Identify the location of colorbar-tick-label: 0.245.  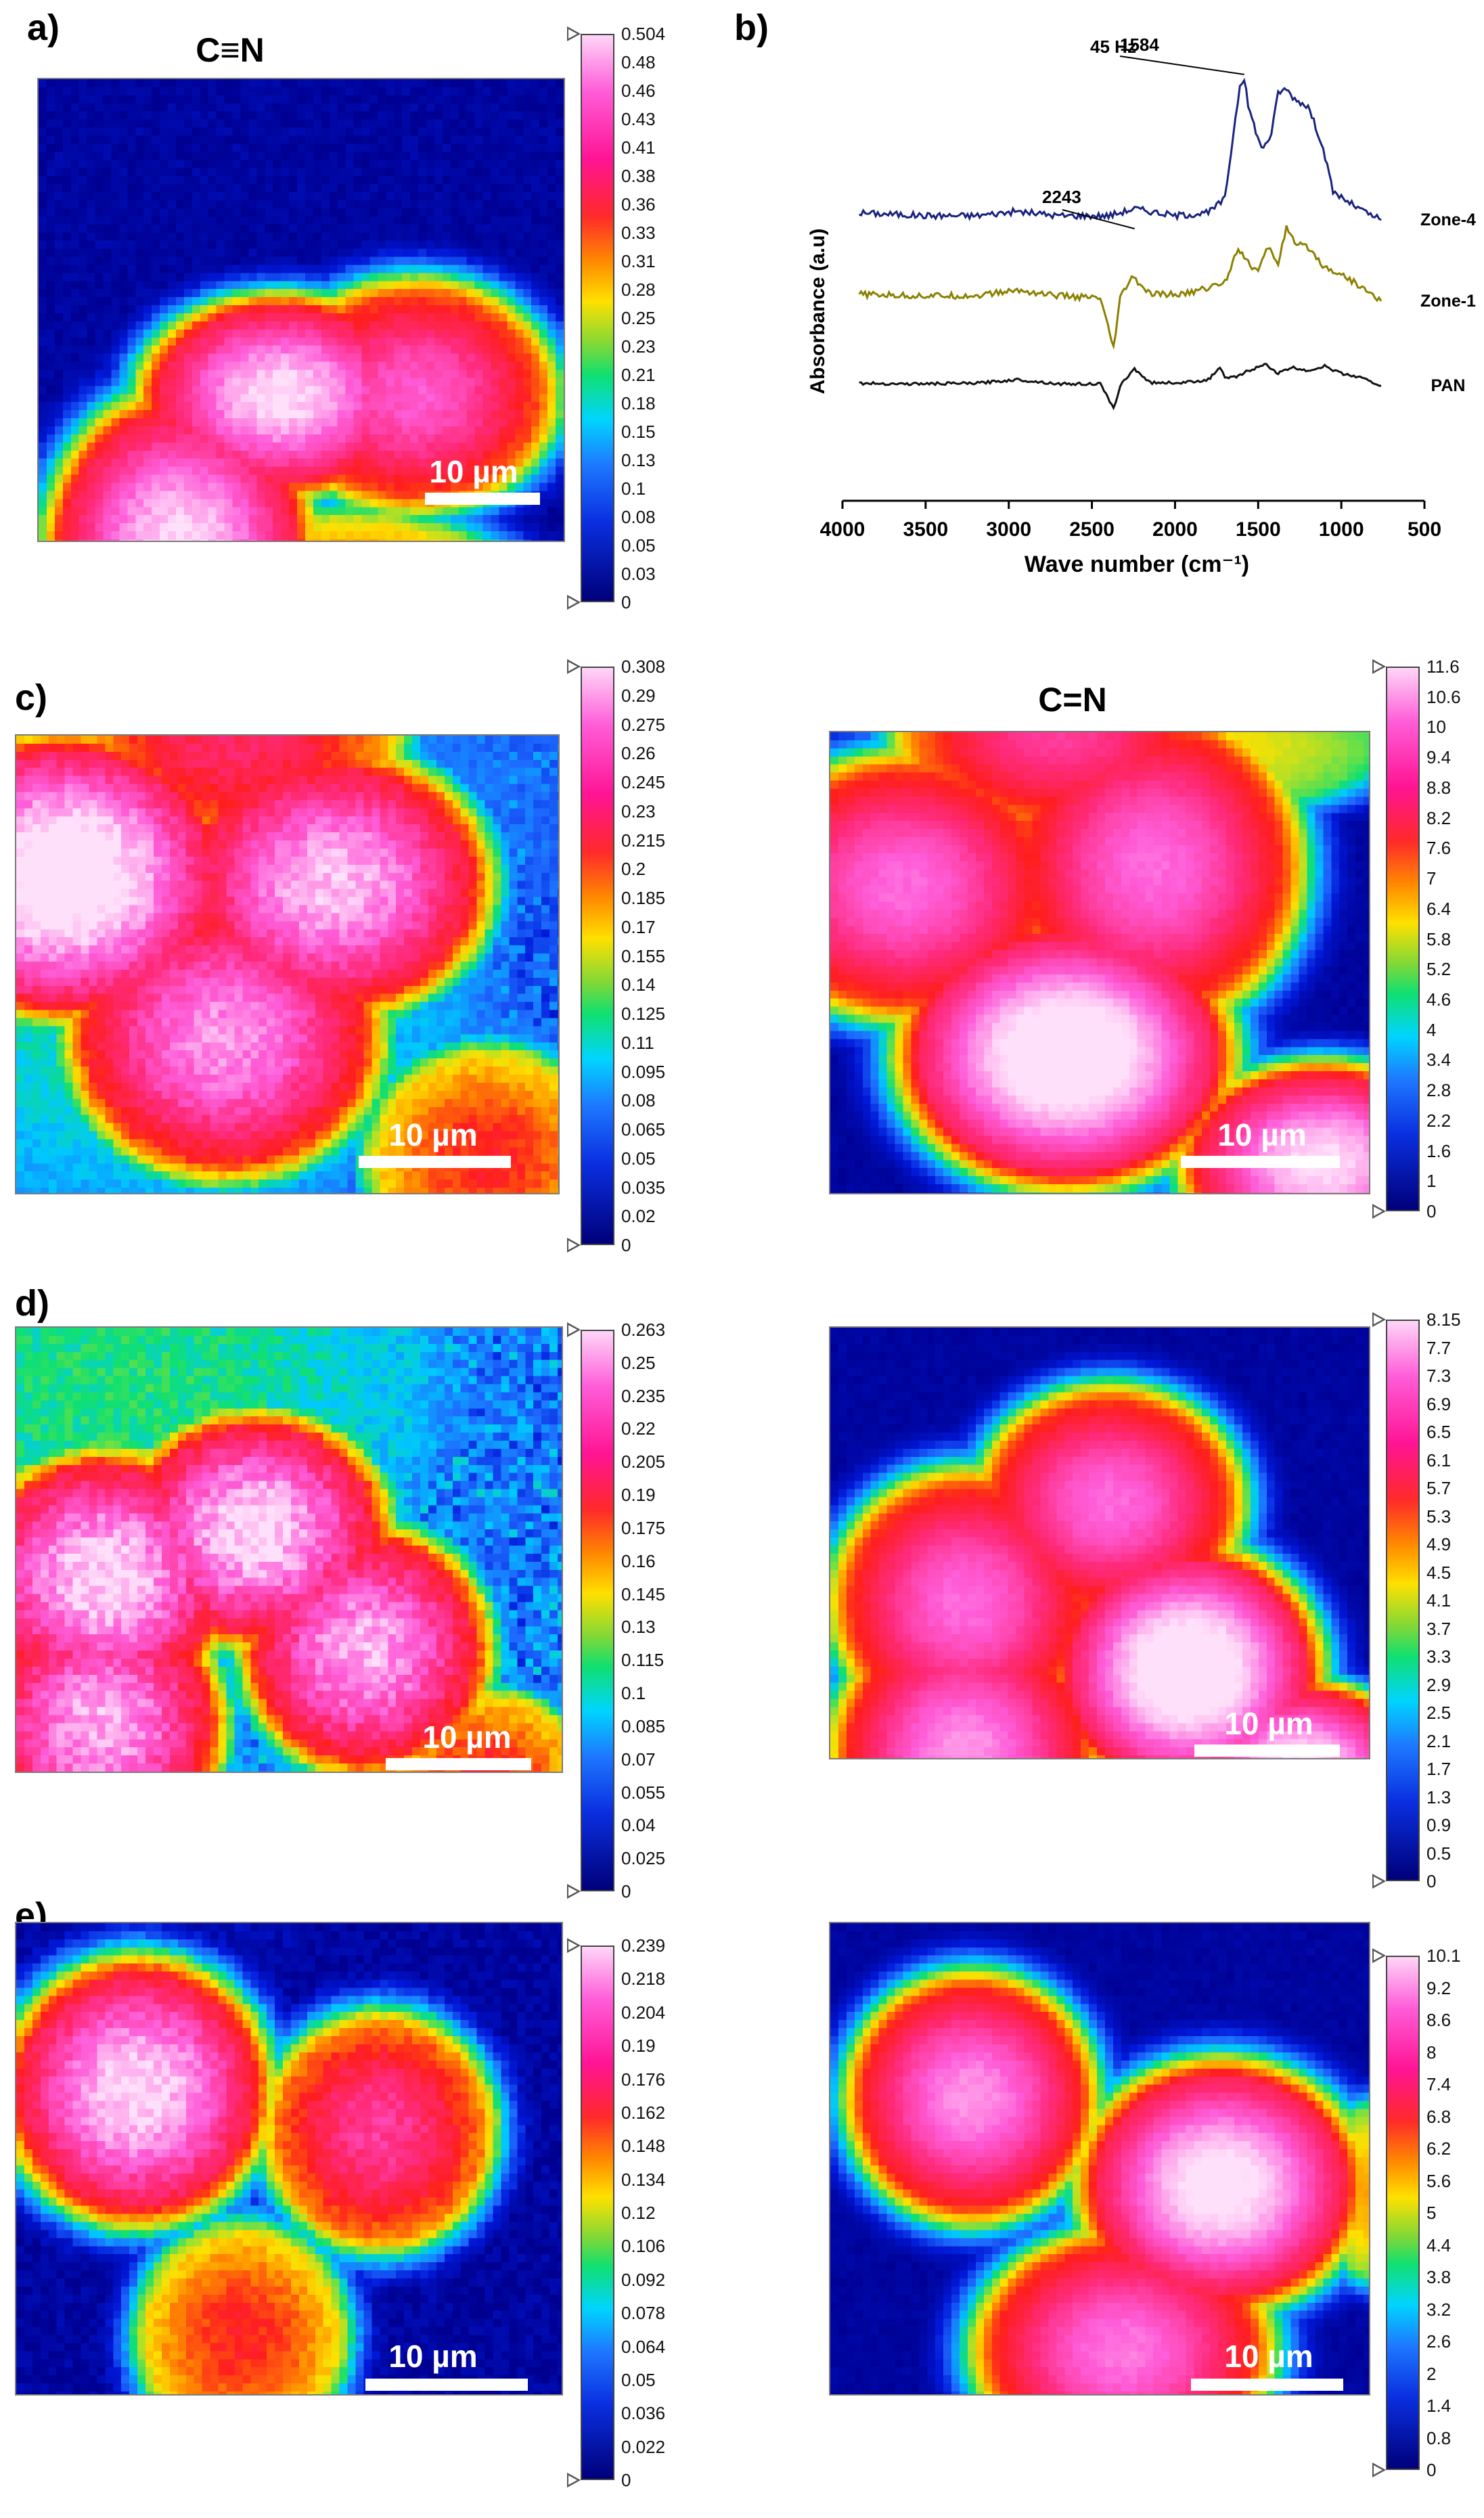
(643, 782).